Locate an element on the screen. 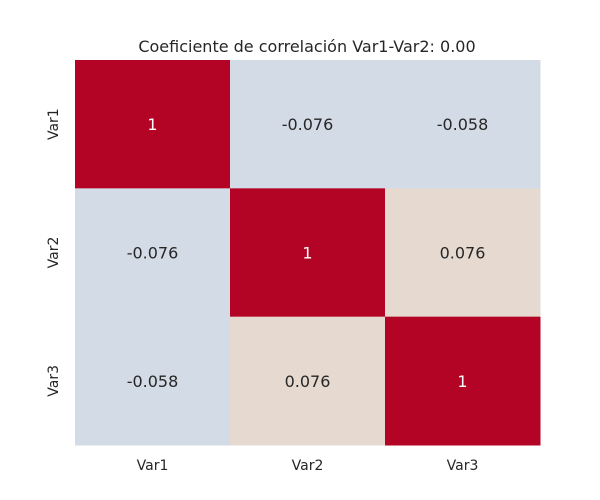 The image size is (600, 500). x-axis-ticks: Var1 Var2 Var3 is located at coordinates (308, 466).